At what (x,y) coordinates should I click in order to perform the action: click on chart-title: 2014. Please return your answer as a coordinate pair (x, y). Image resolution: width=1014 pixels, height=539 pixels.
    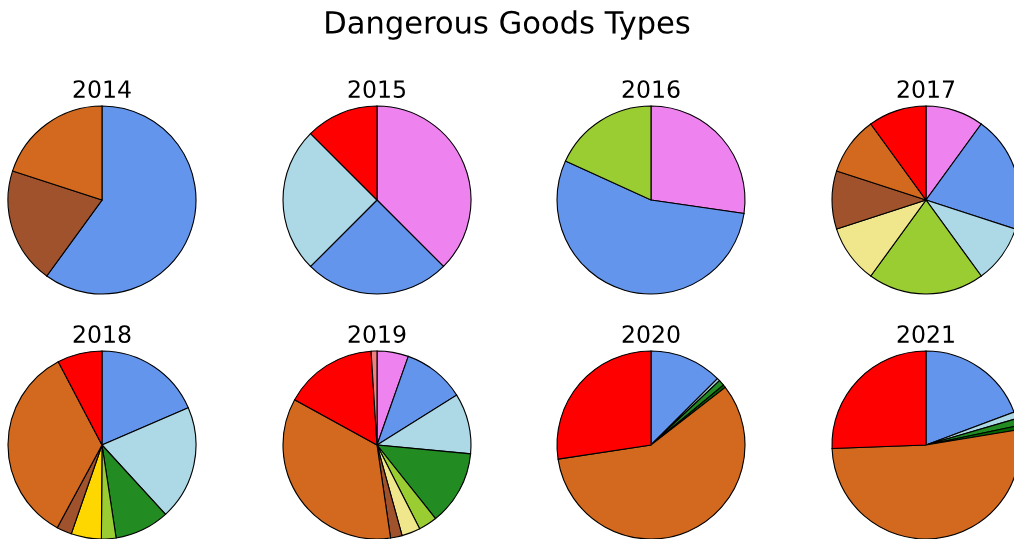
    Looking at the image, I should click on (102, 89).